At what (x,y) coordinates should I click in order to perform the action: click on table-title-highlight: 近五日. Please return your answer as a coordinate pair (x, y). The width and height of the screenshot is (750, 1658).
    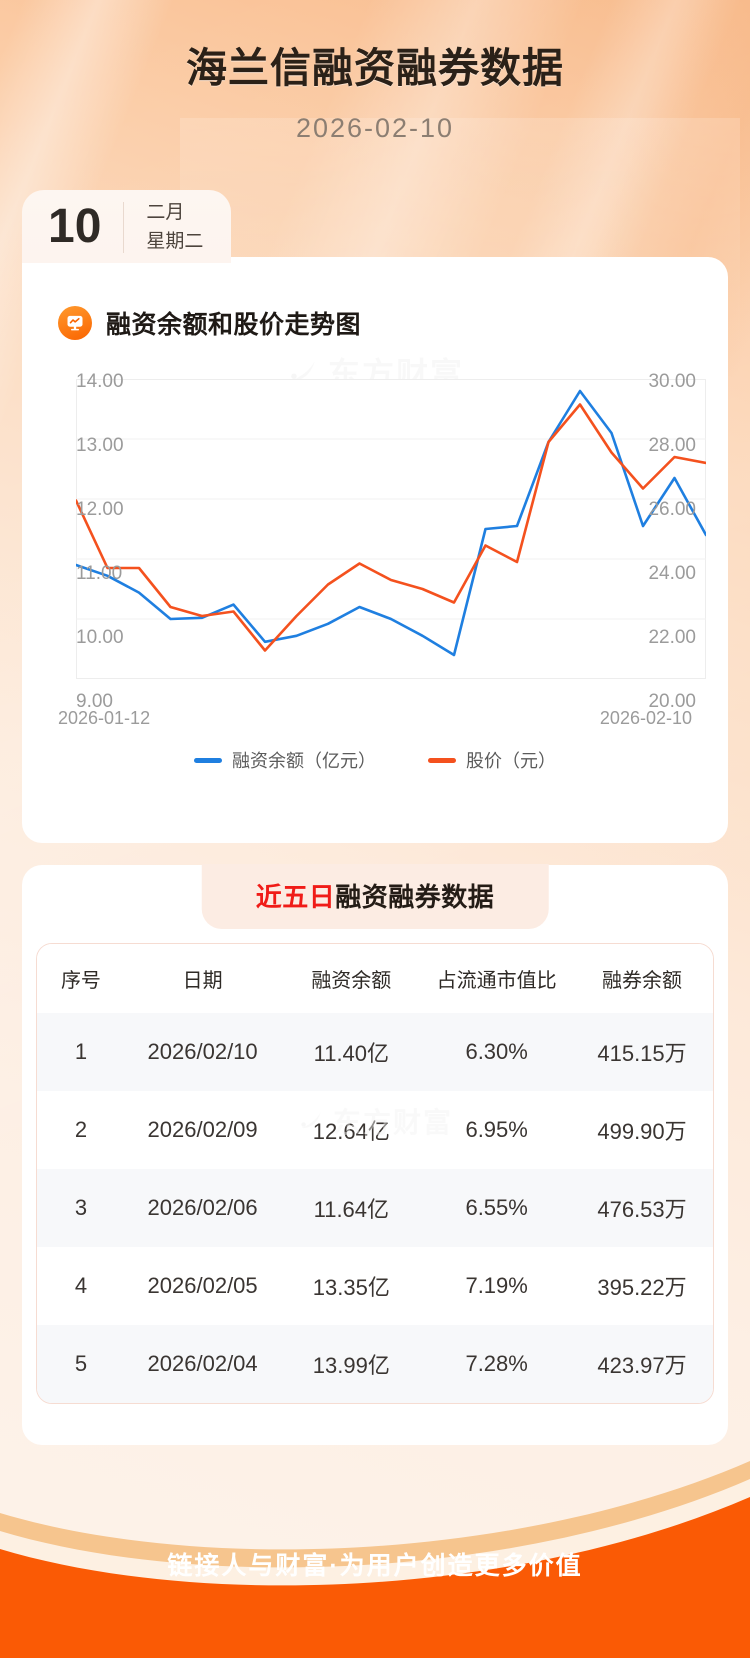
    Looking at the image, I should click on (295, 897).